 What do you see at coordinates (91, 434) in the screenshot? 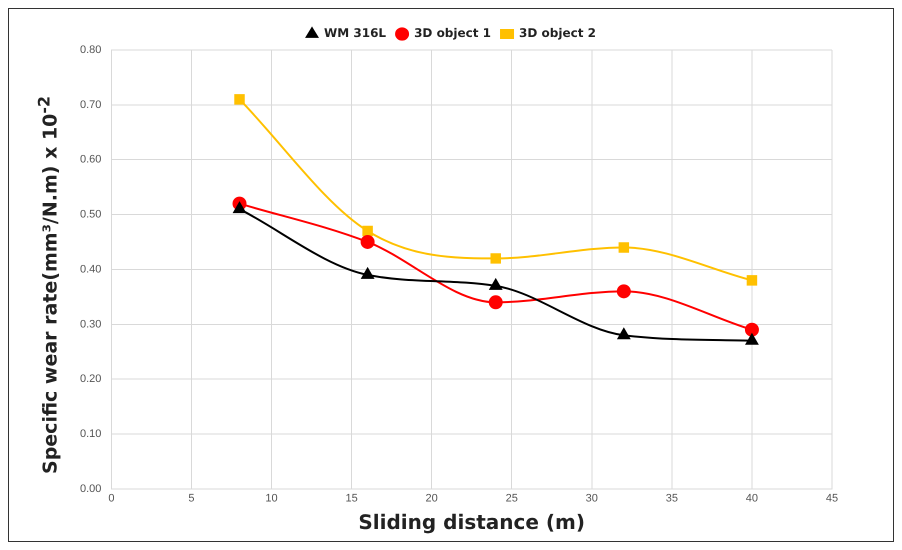
I see `y-tick-label: 0.10` at bounding box center [91, 434].